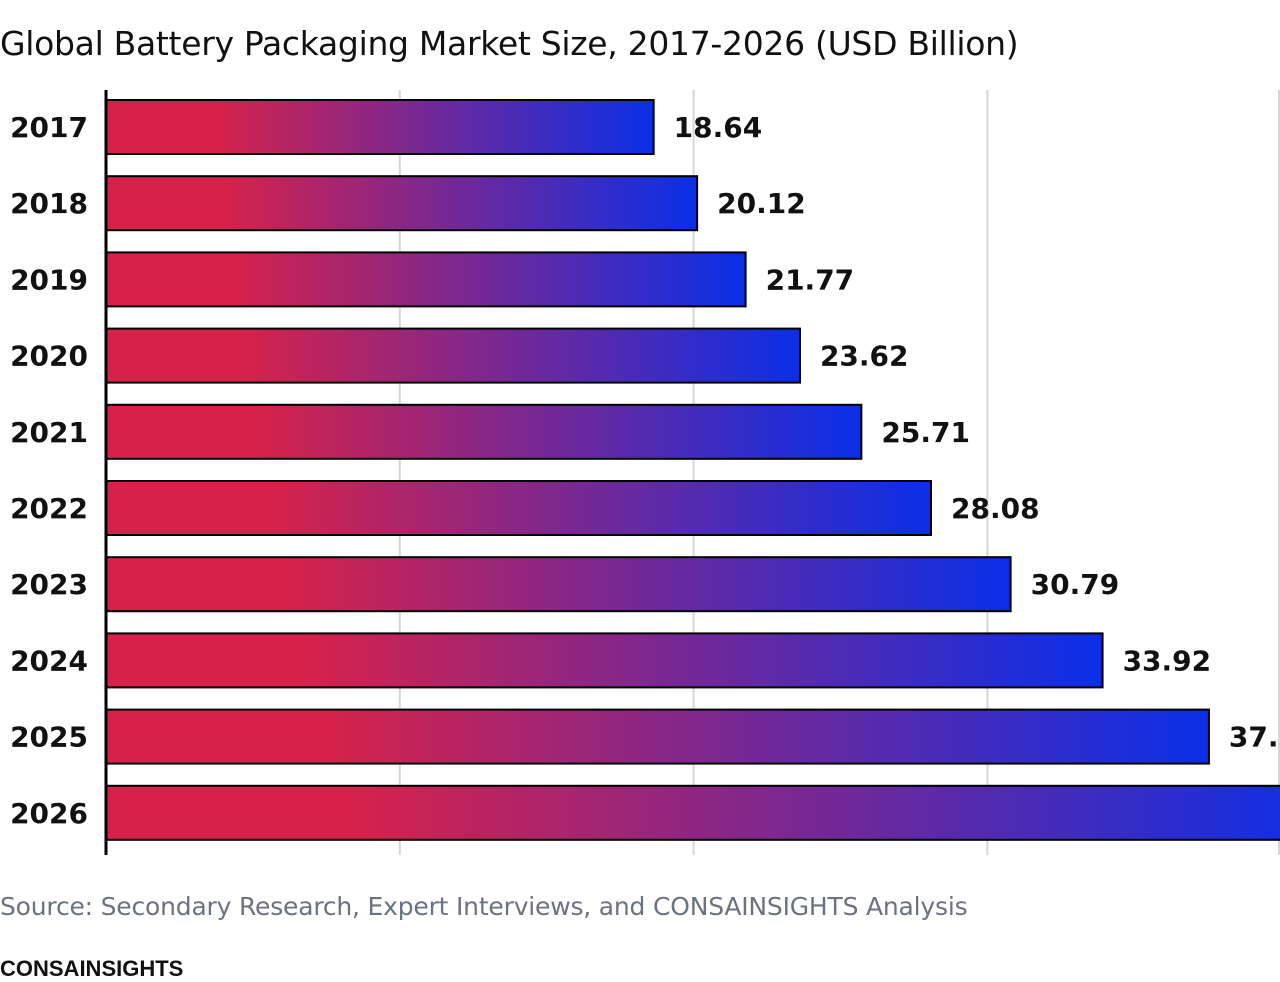 The width and height of the screenshot is (1280, 982). What do you see at coordinates (453, 355) in the screenshot?
I see `bar-2020` at bounding box center [453, 355].